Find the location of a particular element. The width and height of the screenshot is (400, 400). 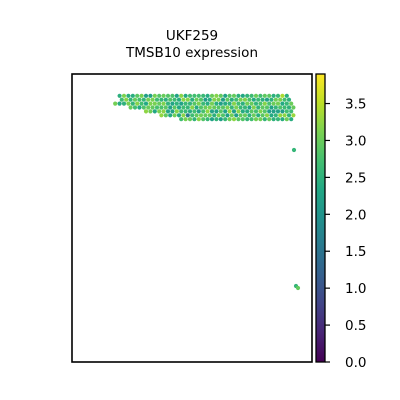

colorbar-tick-label: 3.5 is located at coordinates (355, 105).